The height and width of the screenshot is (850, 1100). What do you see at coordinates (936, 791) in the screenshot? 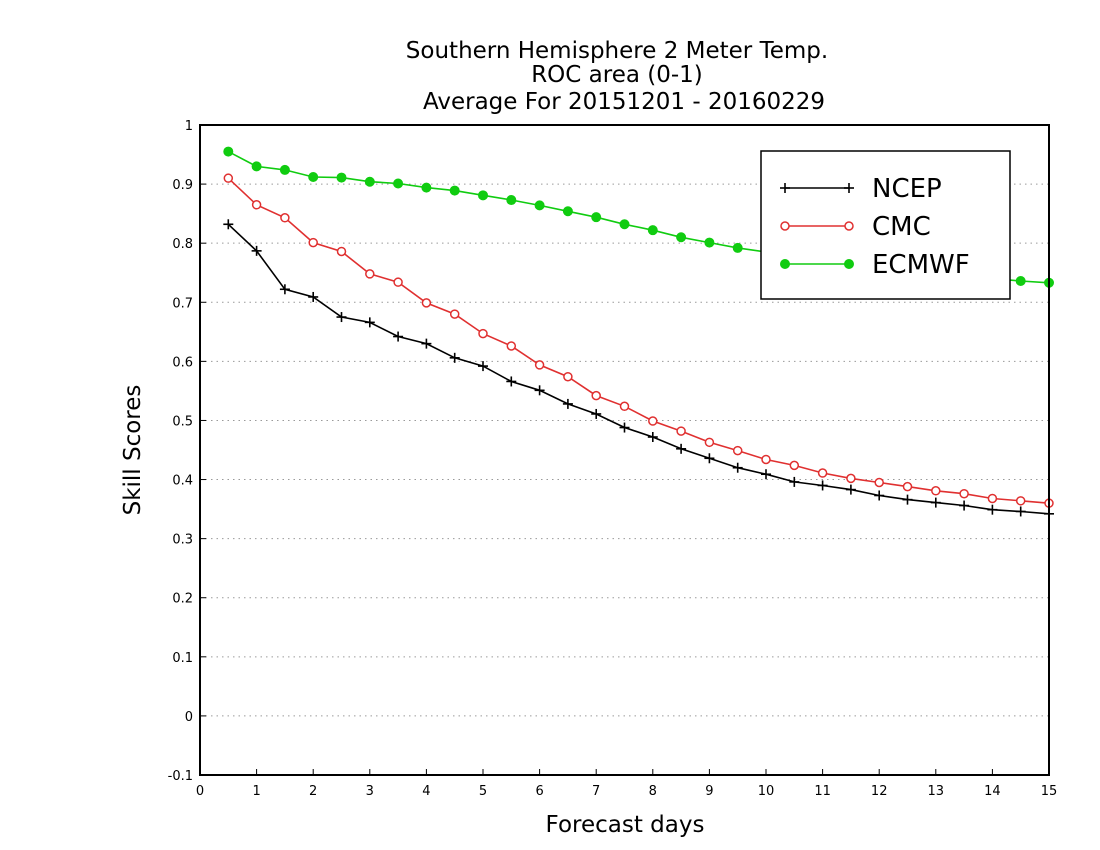
I see `x-tick-label: 13` at bounding box center [936, 791].